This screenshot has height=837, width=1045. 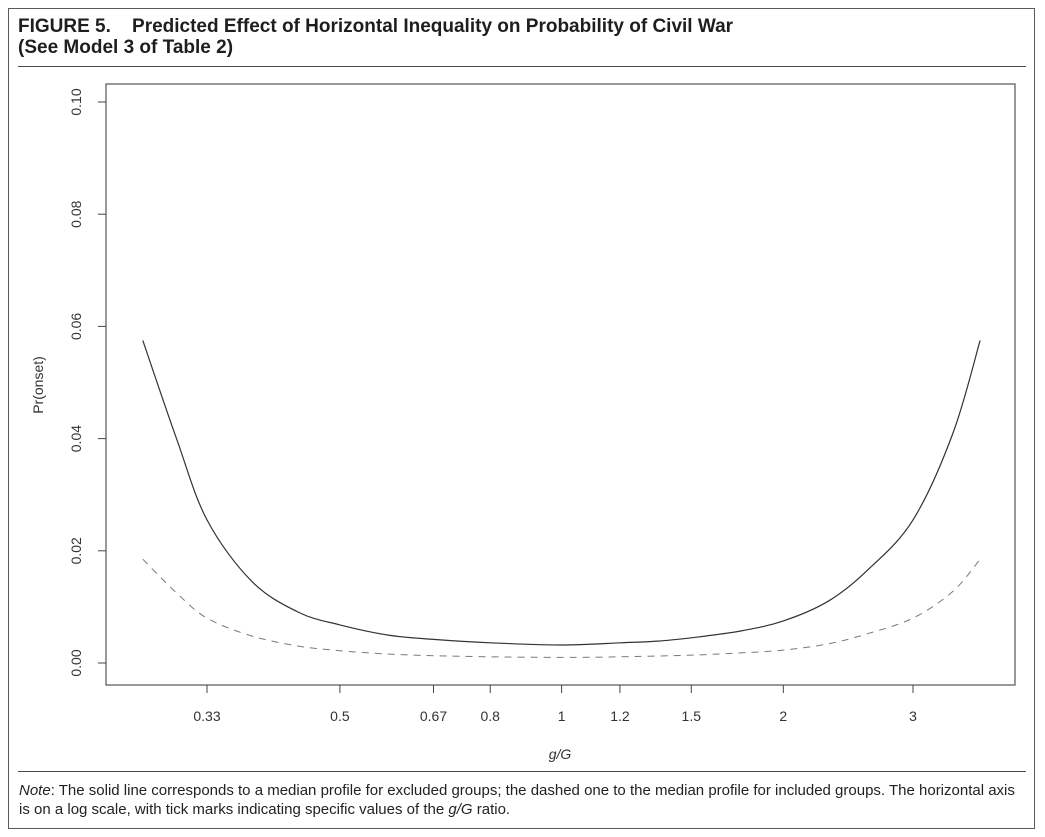 I want to click on x-axis: 0.33 0.5 0.67 0.8 1 1.2 1.5 2 3, so click(x=555, y=704).